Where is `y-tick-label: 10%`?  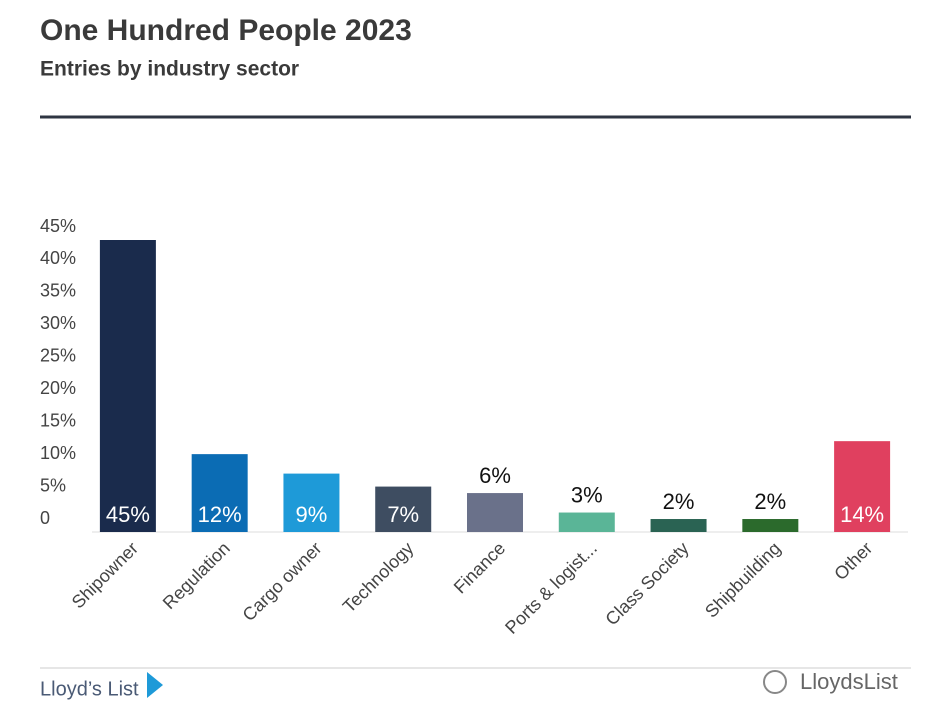 y-tick-label: 10% is located at coordinates (58, 453).